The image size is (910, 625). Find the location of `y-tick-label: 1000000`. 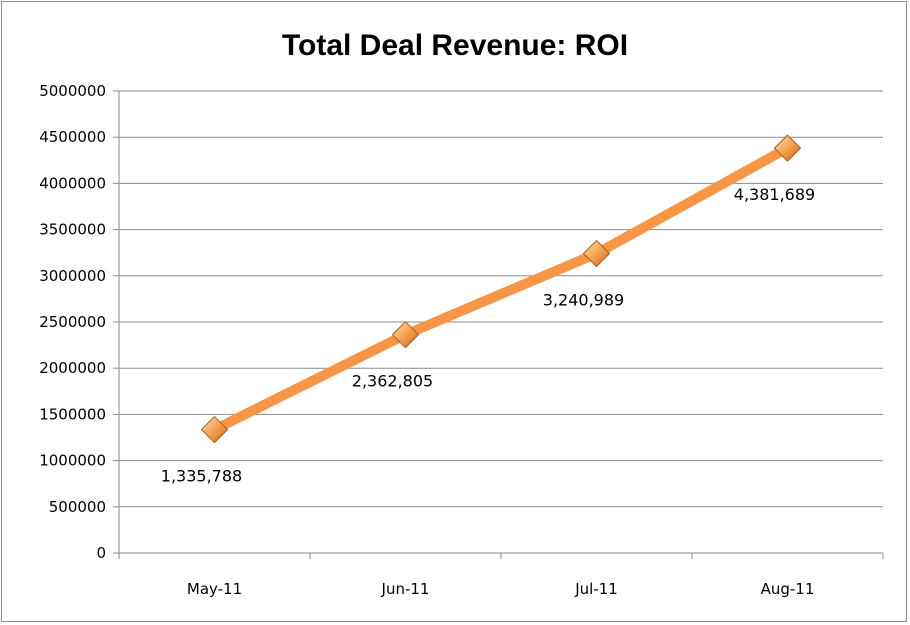

y-tick-label: 1000000 is located at coordinates (72, 461).